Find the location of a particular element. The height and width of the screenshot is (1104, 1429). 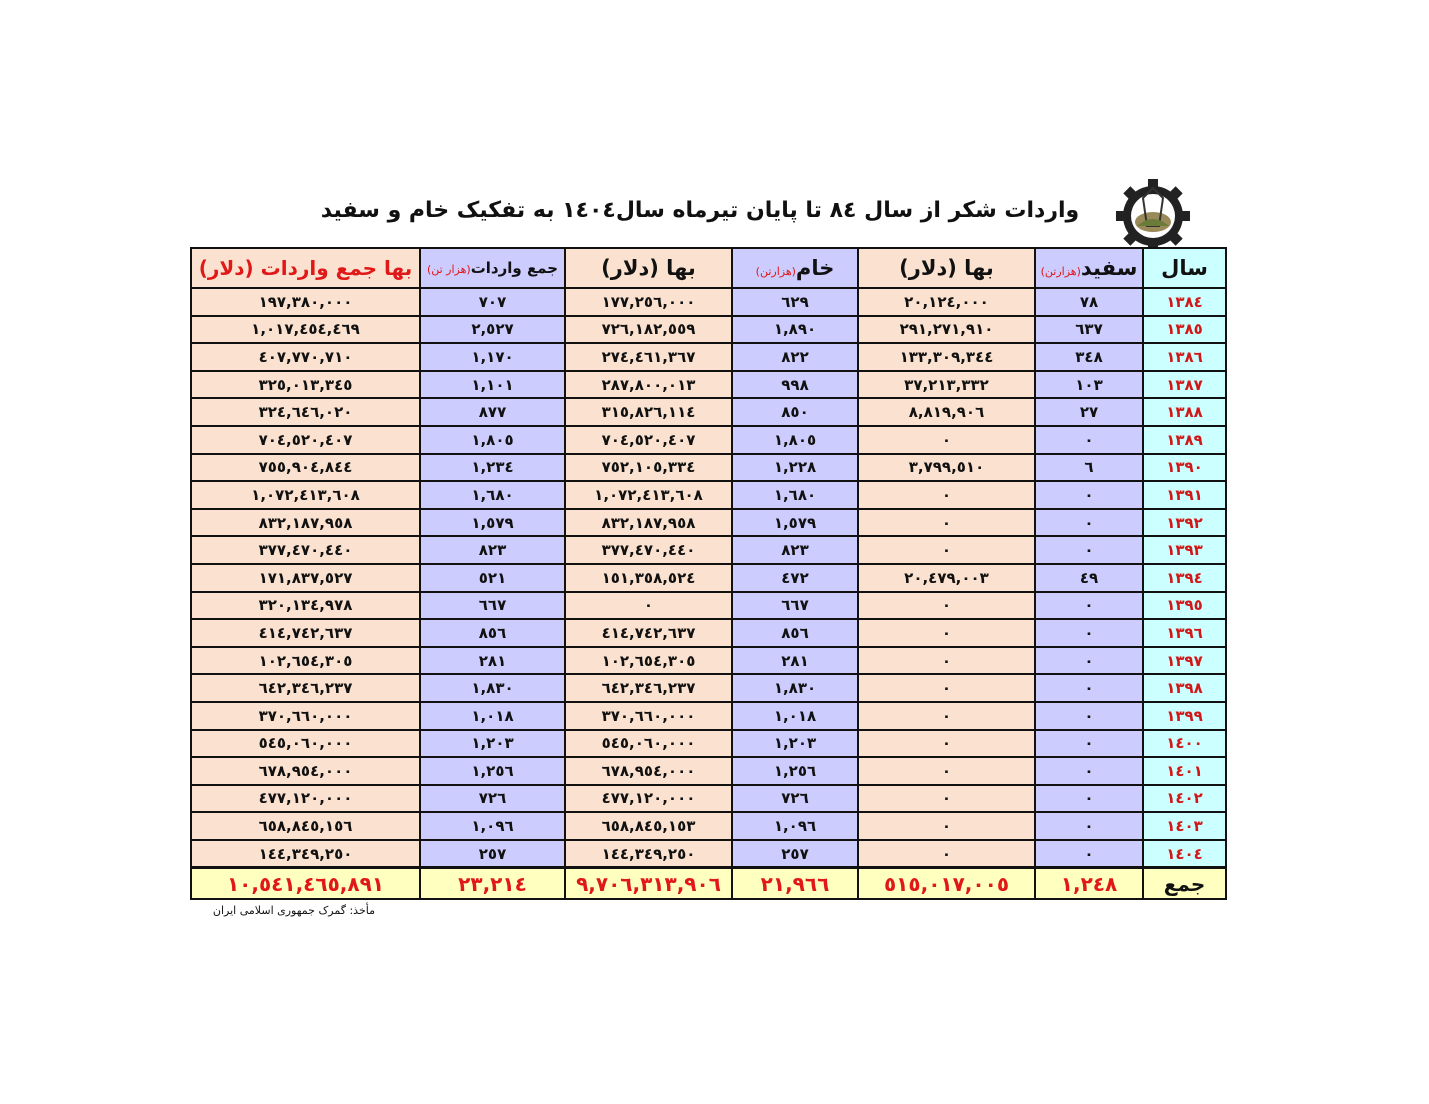

header-total-imports-unit: (هزار تن) is located at coordinates (448, 269).